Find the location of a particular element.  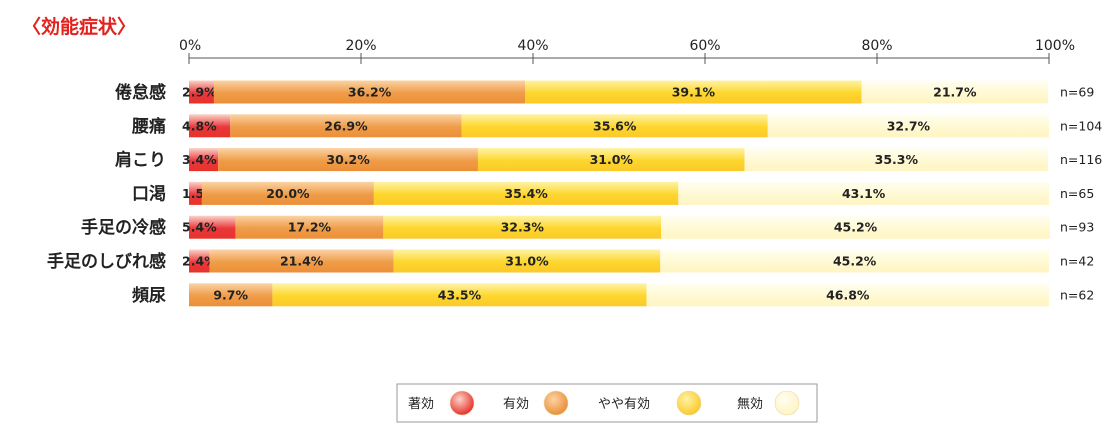

tick-label: 60% is located at coordinates (704, 46).